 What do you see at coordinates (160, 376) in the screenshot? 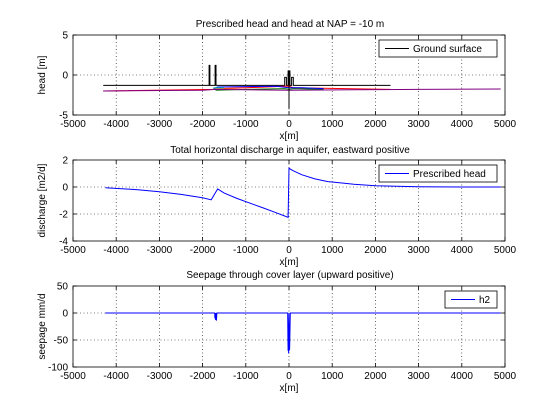
I see `panel-seepage-xtick-label: -3000` at bounding box center [160, 376].